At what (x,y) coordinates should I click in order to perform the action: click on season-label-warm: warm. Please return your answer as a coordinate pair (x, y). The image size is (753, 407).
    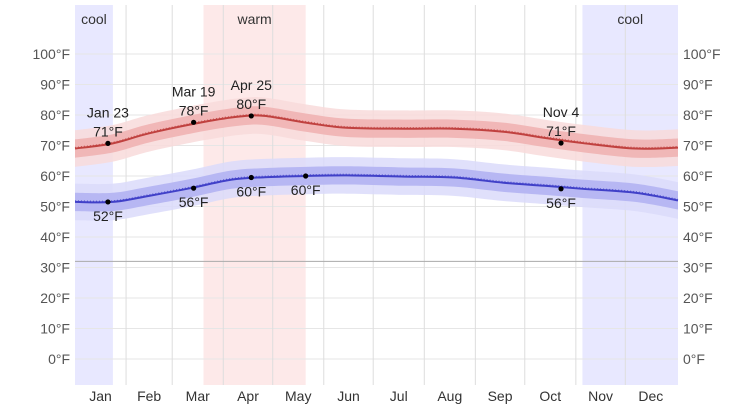
    Looking at the image, I should click on (253, 19).